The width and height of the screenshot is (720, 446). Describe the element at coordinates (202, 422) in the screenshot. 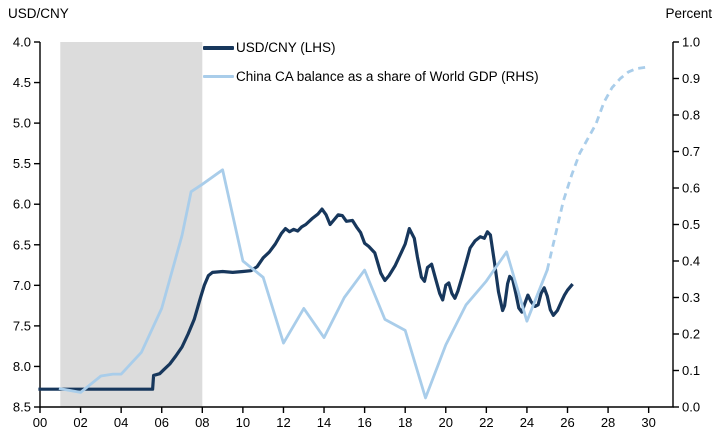

I see `x-axis-tick-label: 08` at that location.